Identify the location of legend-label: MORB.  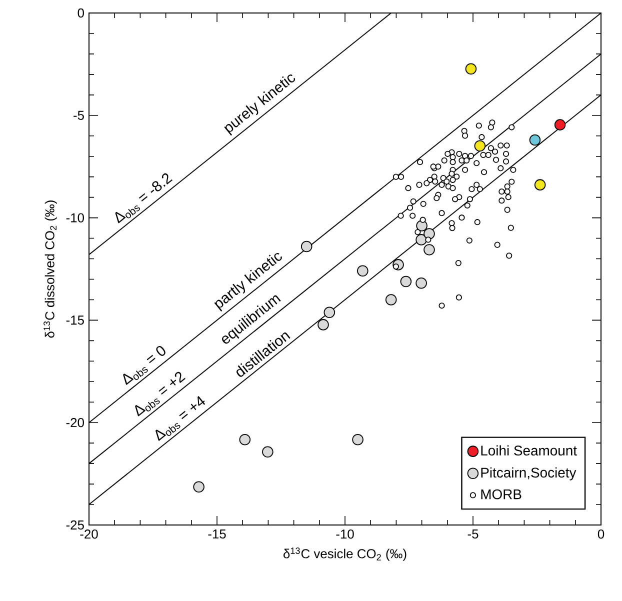
(501, 494).